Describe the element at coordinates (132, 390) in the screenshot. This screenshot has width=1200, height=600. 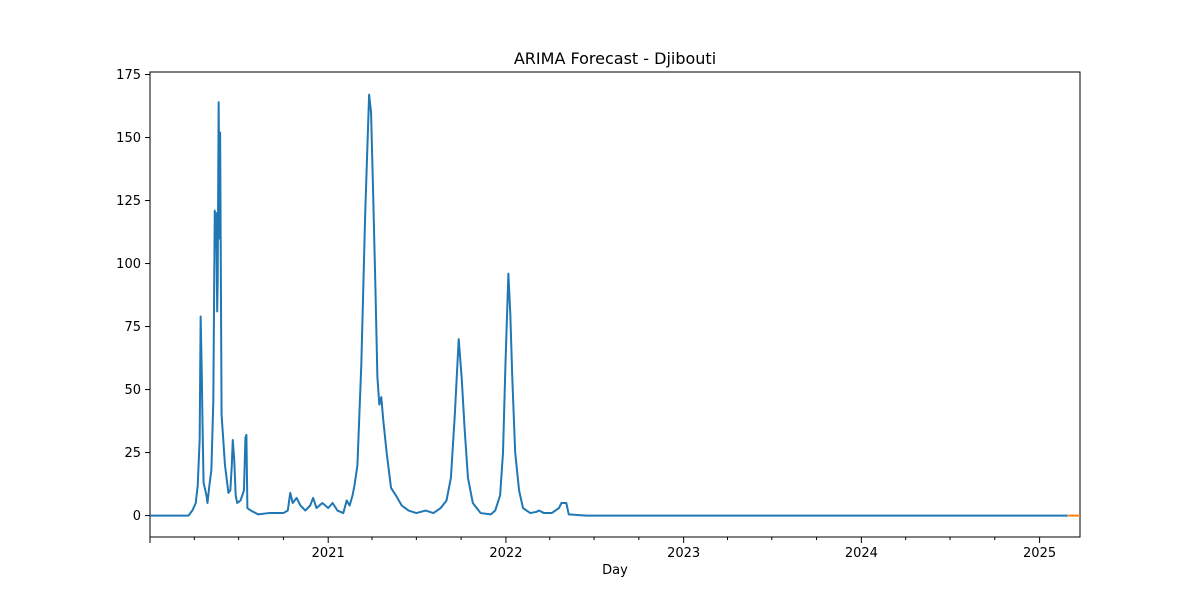
I see `y-tick-label: 50` at that location.